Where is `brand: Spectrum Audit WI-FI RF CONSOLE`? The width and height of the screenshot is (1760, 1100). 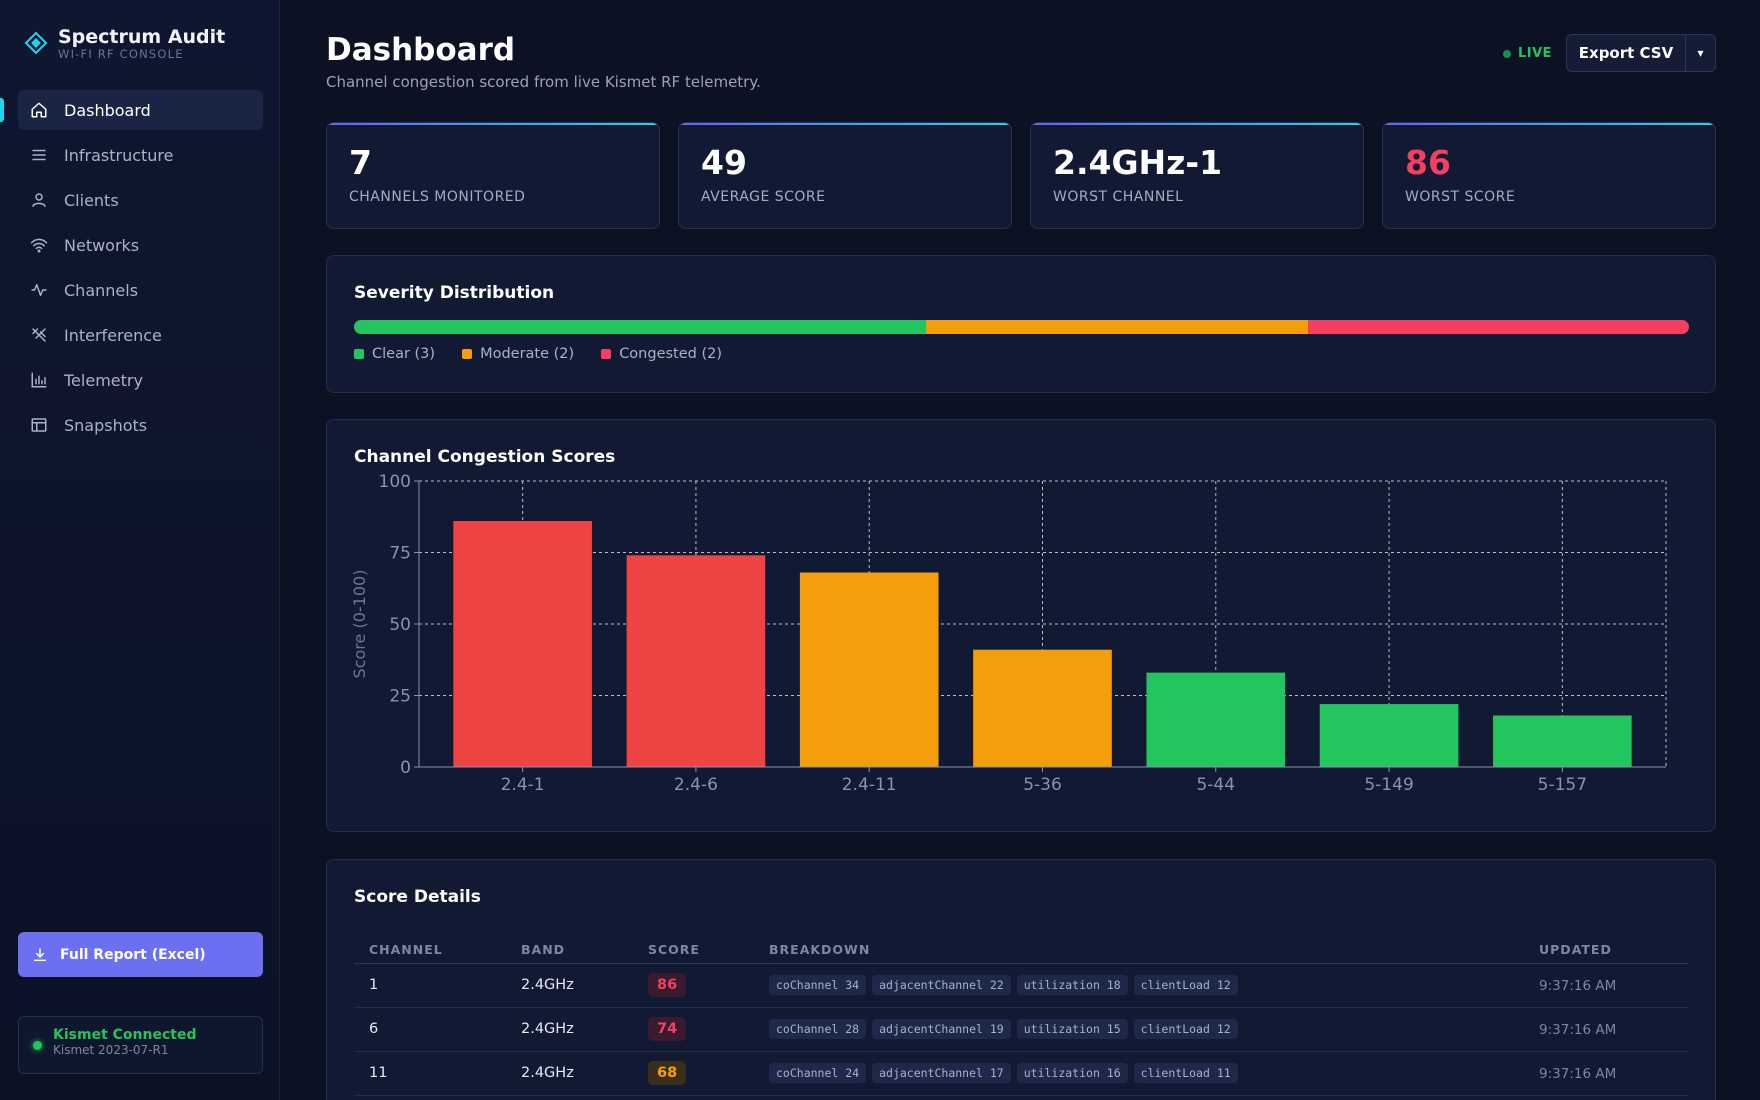 brand: Spectrum Audit WI-FI RF CONSOLE is located at coordinates (124, 43).